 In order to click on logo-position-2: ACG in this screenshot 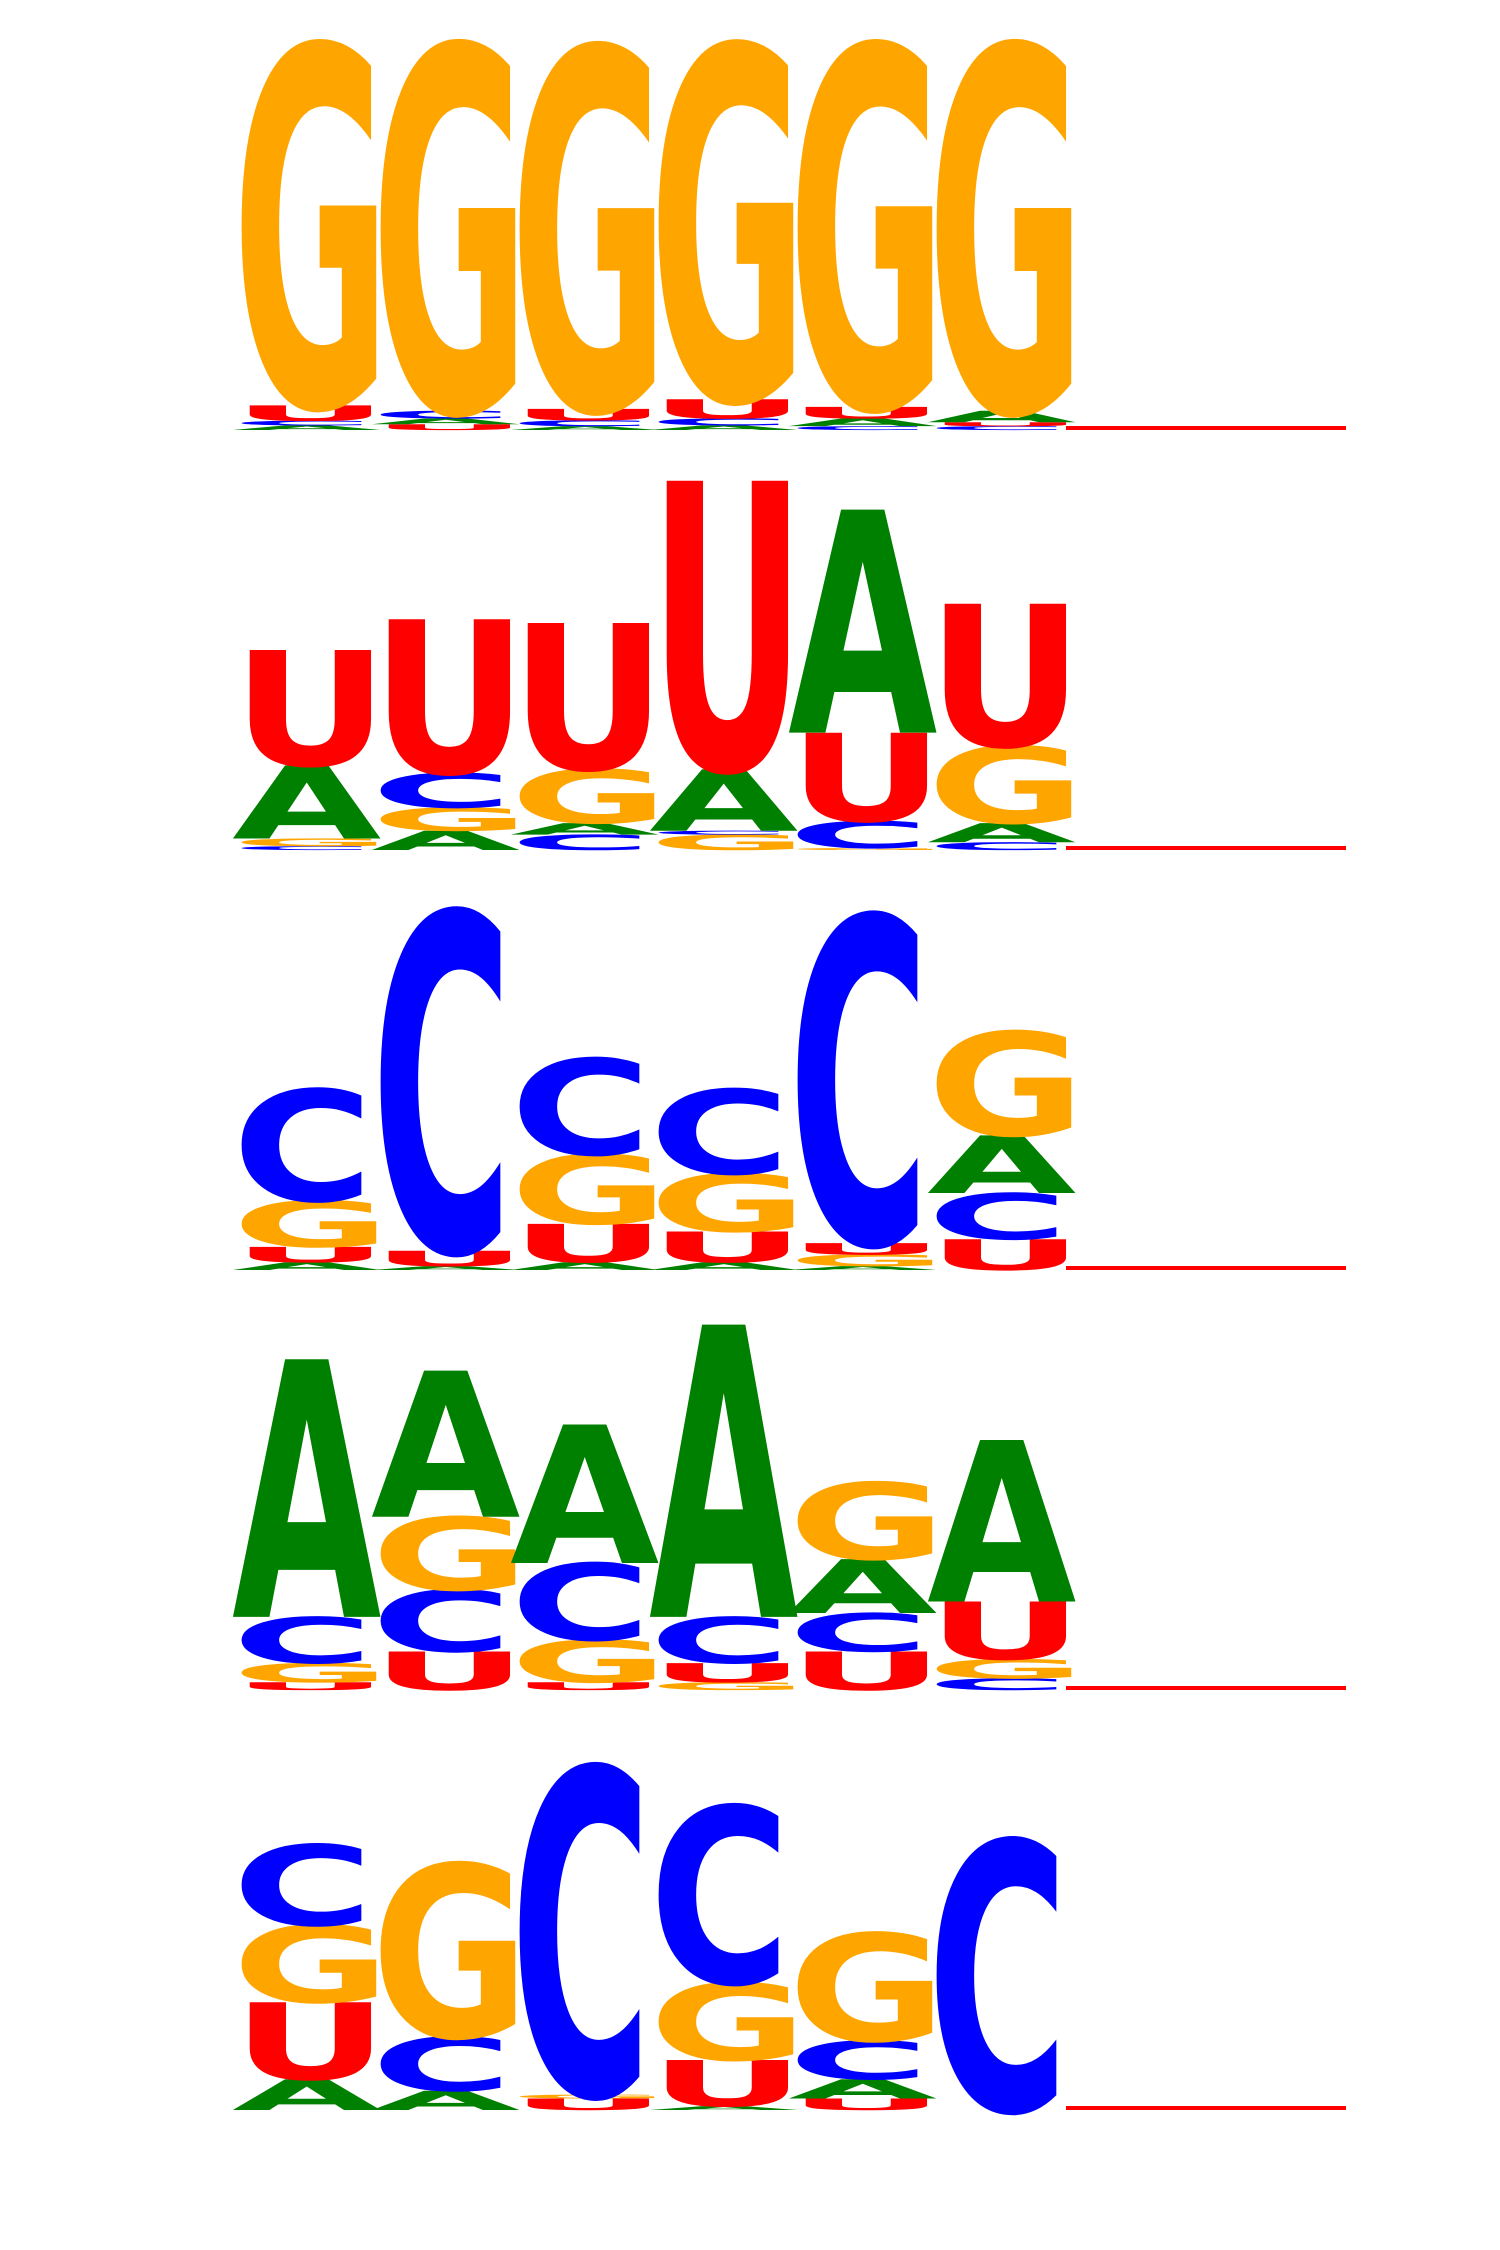, I will do `click(450, 1966)`.